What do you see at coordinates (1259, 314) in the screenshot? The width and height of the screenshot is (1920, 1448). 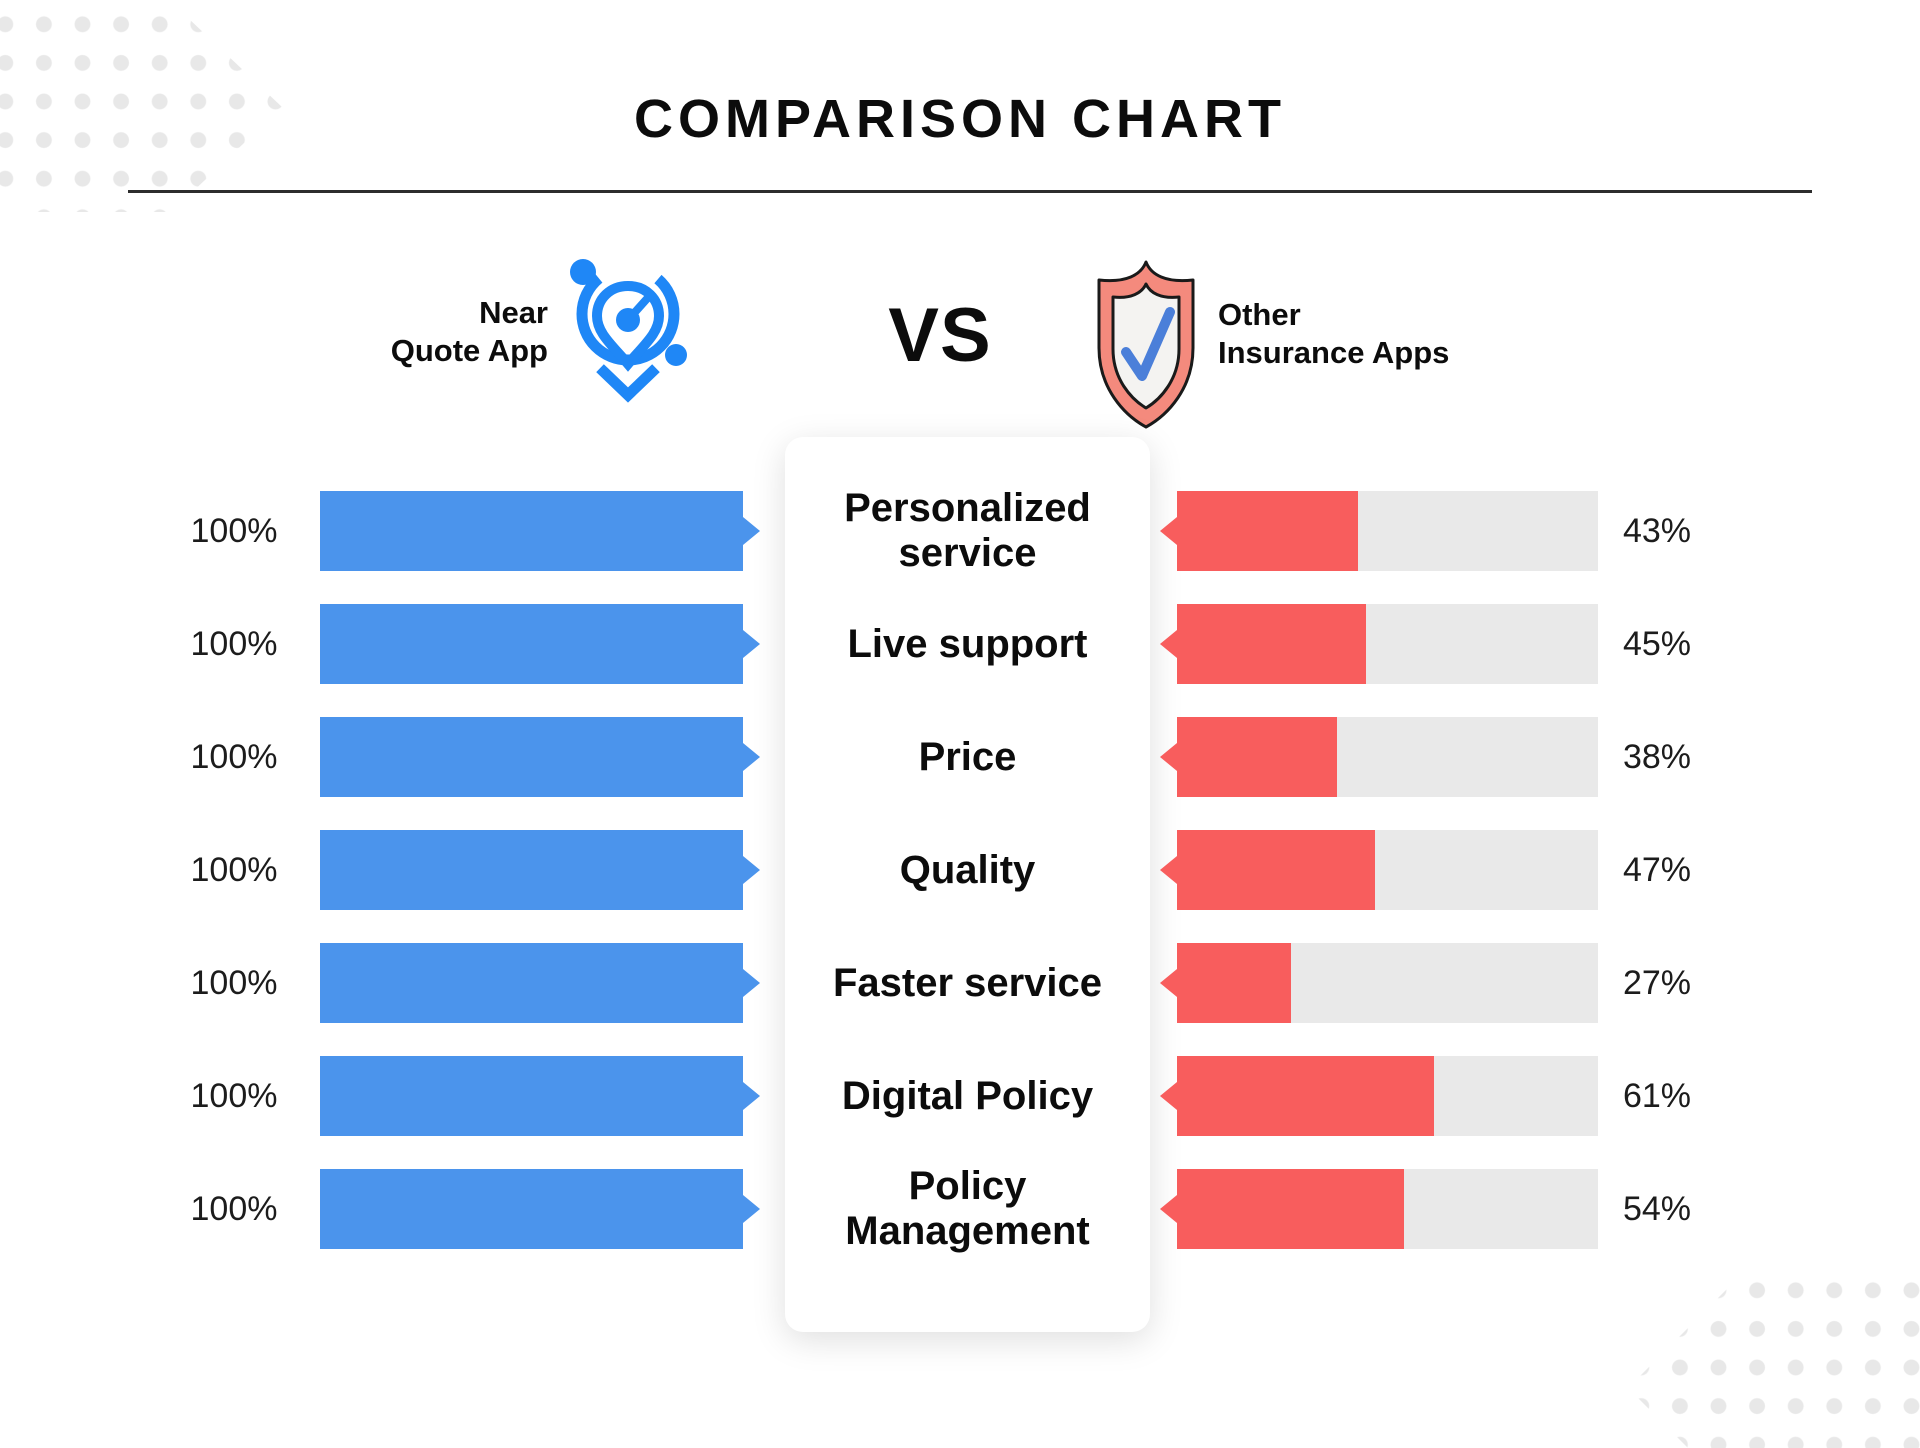 I see `other-apps-line1: Other` at bounding box center [1259, 314].